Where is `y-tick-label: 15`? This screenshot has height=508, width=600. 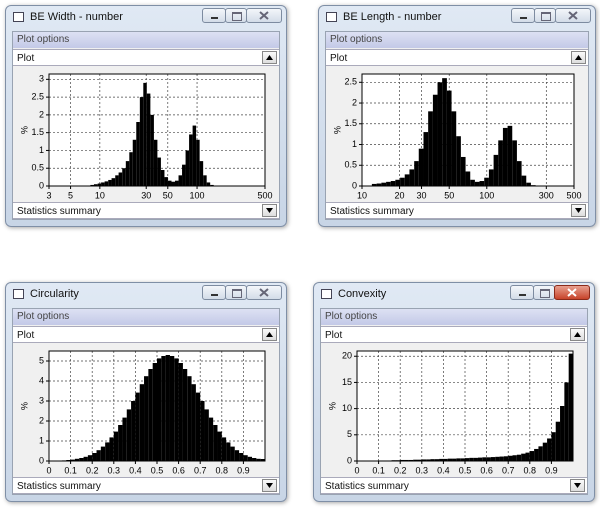
y-tick-label: 15 is located at coordinates (347, 382).